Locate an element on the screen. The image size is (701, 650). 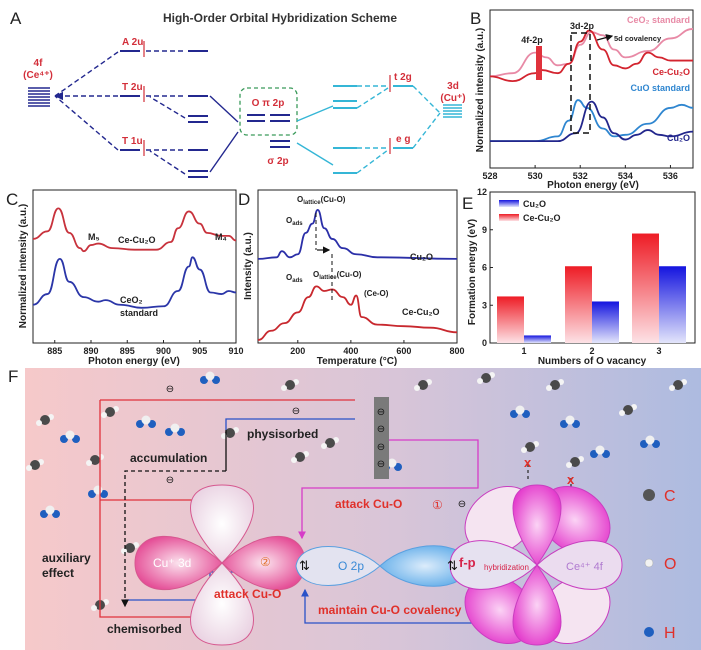
level-t2u: T 2u is located at coordinates (132, 87).